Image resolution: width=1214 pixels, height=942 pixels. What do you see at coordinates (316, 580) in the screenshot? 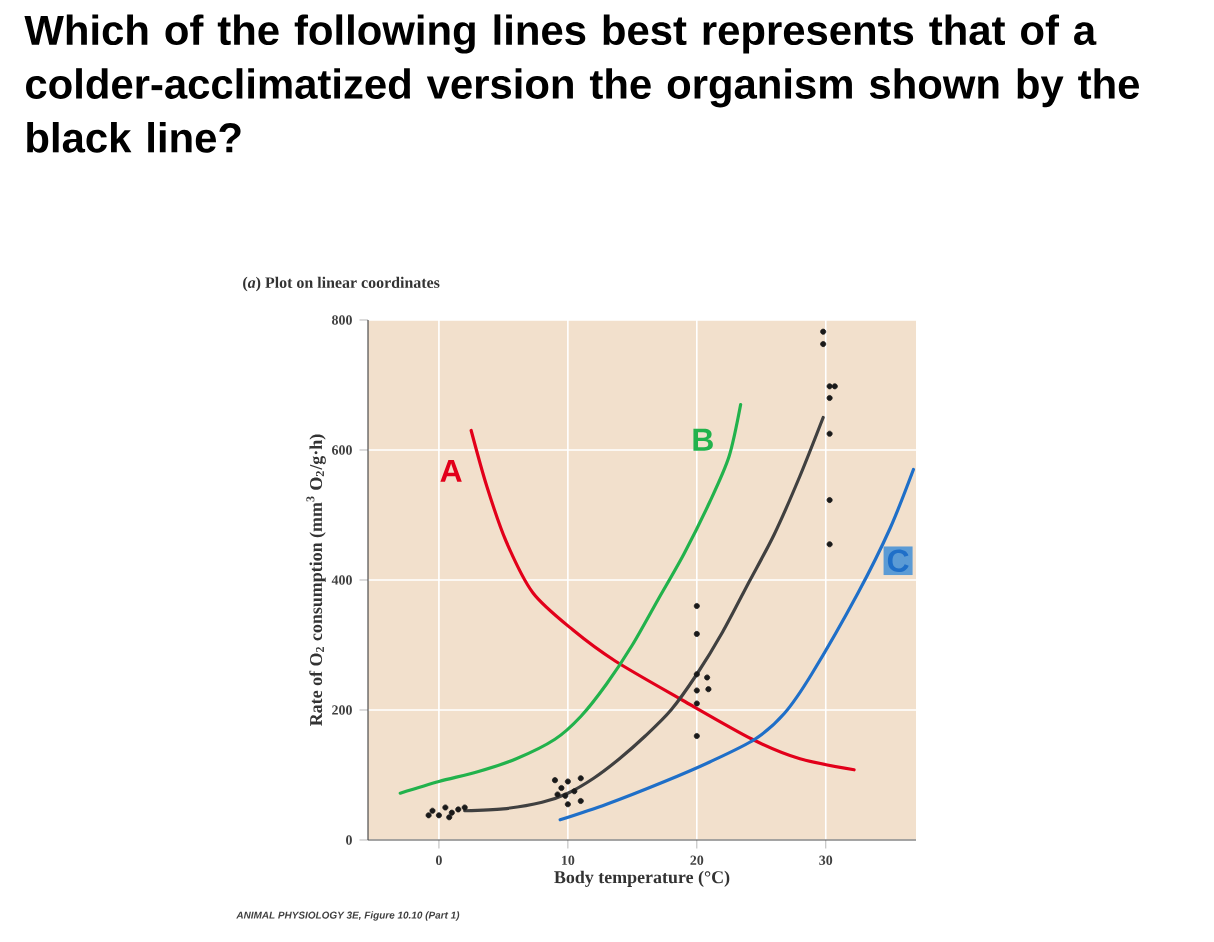
I see `y-axis-title: Rate of O$_{2}$ consumption (mm$^{3}$ O$_{2}$/g·h)` at bounding box center [316, 580].